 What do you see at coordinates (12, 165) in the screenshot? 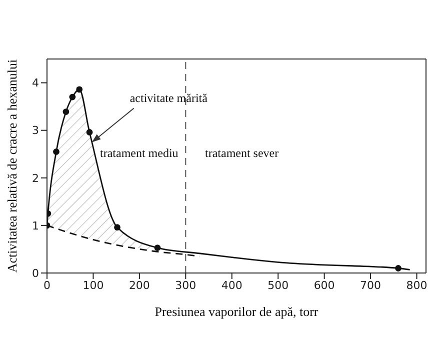
I see `y-axis-title: Activitatea relativă de cracre a hexanului` at bounding box center [12, 165].